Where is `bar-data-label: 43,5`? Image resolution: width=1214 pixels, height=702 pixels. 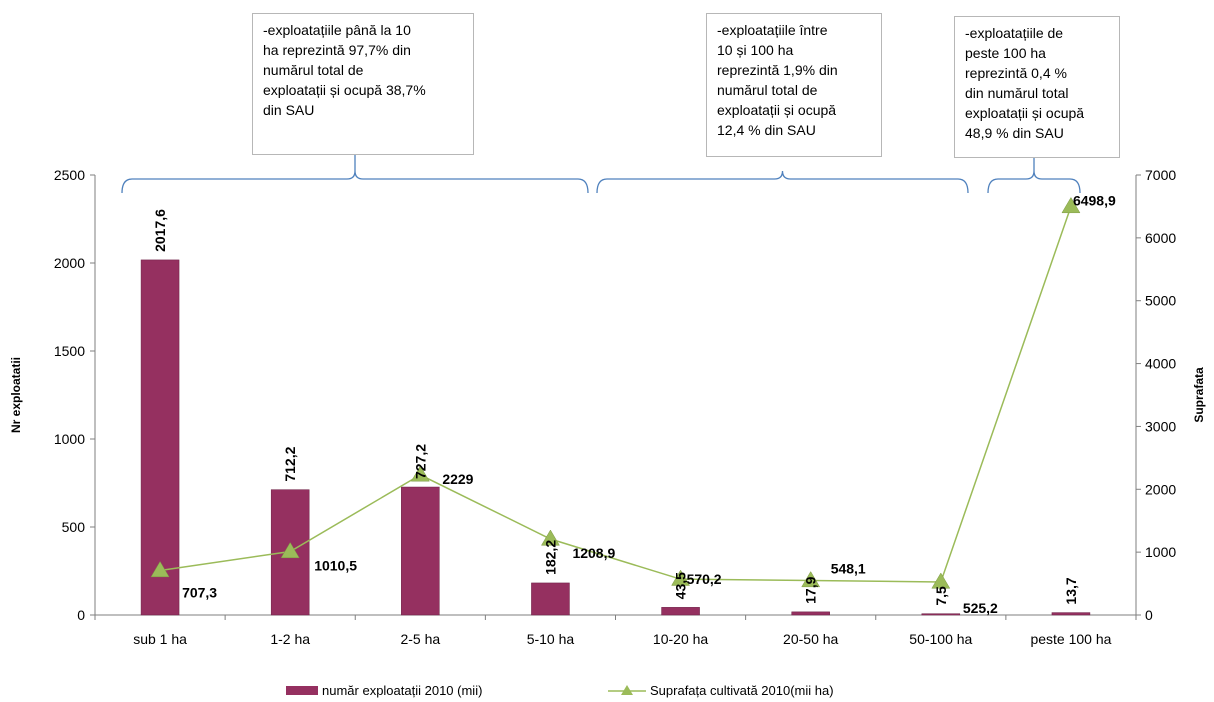 bar-data-label: 43,5 is located at coordinates (681, 585).